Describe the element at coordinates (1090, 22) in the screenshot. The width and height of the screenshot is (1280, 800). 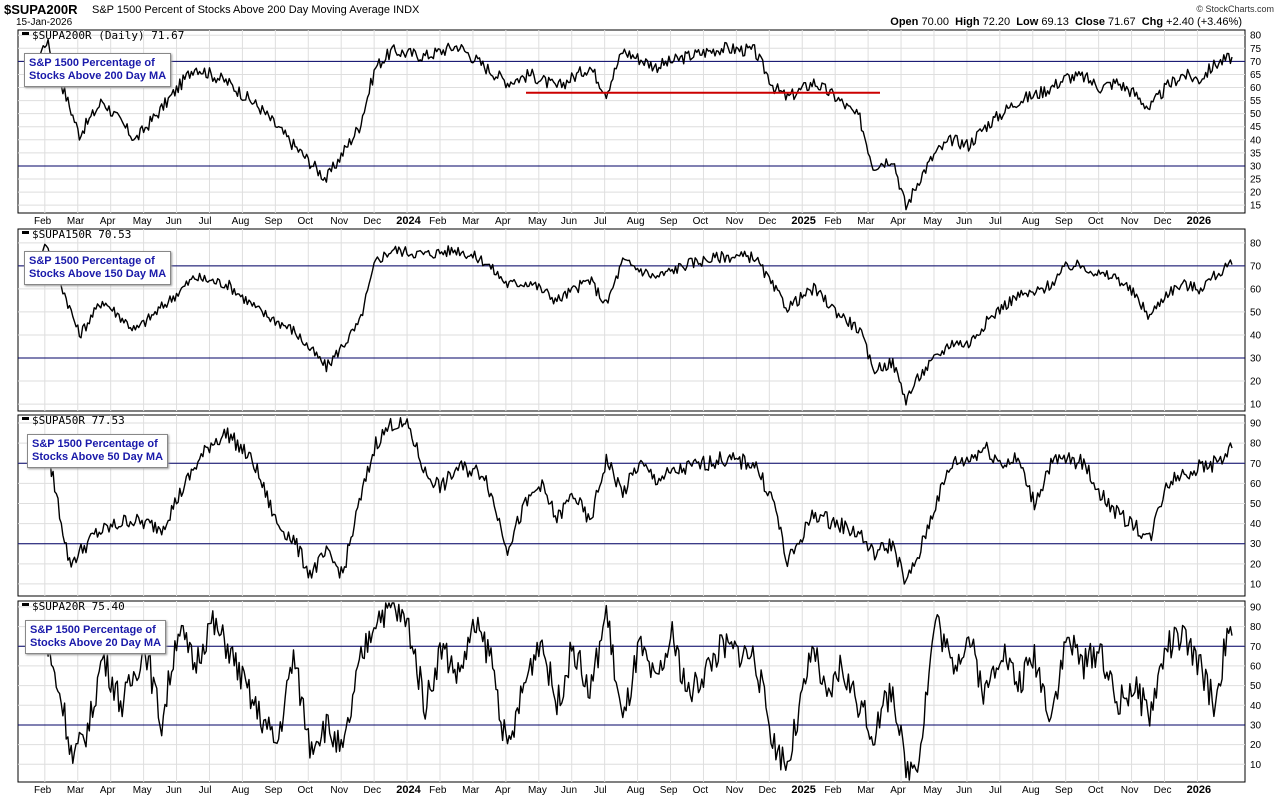
I see `close-label: Close` at that location.